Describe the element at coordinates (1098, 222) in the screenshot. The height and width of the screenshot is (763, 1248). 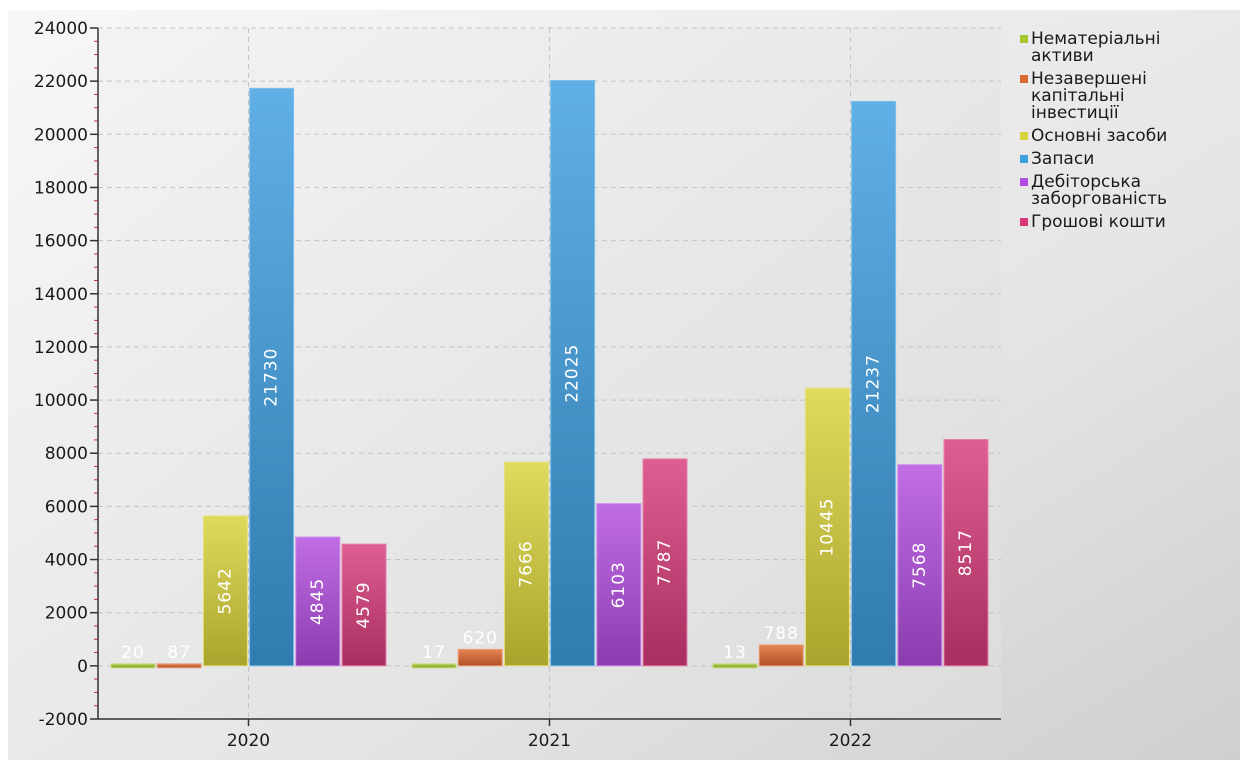
I see `legend-label: Грошові кошти` at that location.